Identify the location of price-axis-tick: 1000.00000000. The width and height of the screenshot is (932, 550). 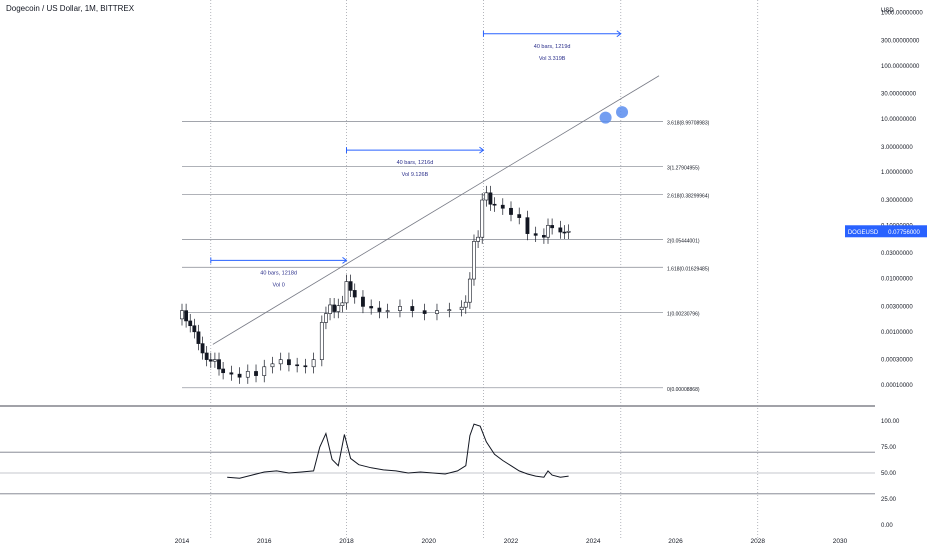
(902, 14).